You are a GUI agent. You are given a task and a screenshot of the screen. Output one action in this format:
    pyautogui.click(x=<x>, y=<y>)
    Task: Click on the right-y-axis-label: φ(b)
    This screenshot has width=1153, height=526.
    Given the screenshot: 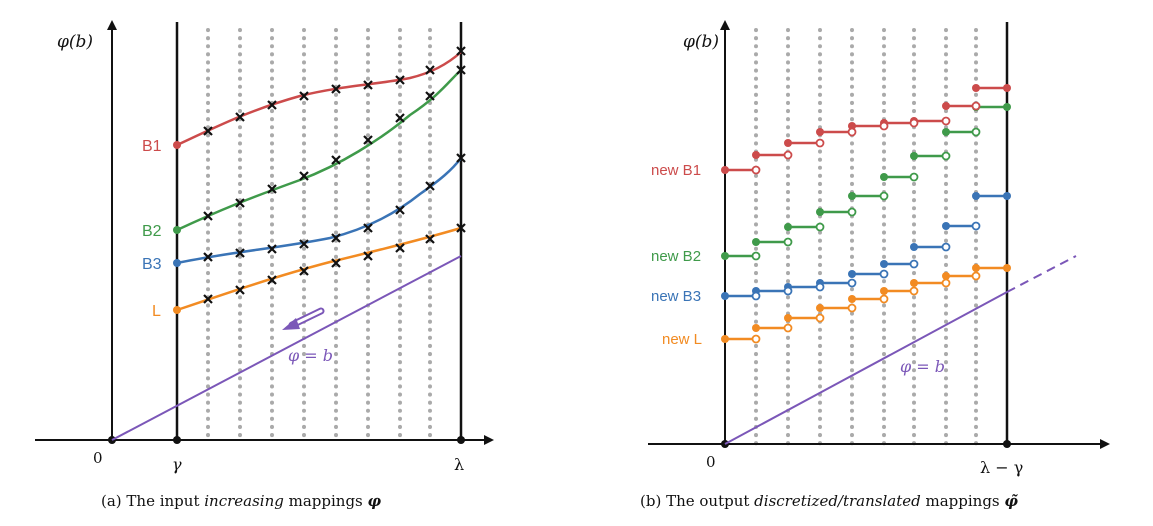 What is the action you would take?
    pyautogui.click(x=701, y=42)
    